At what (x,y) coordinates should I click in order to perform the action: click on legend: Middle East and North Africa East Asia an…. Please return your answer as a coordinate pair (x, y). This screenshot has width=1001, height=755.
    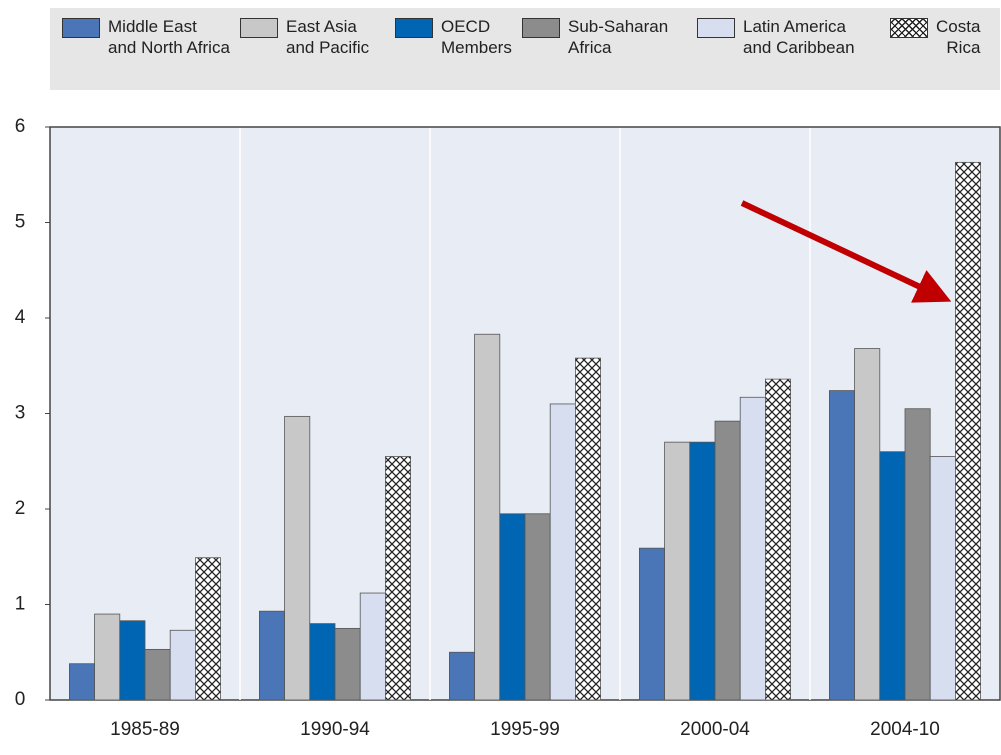
    Looking at the image, I should click on (525, 49).